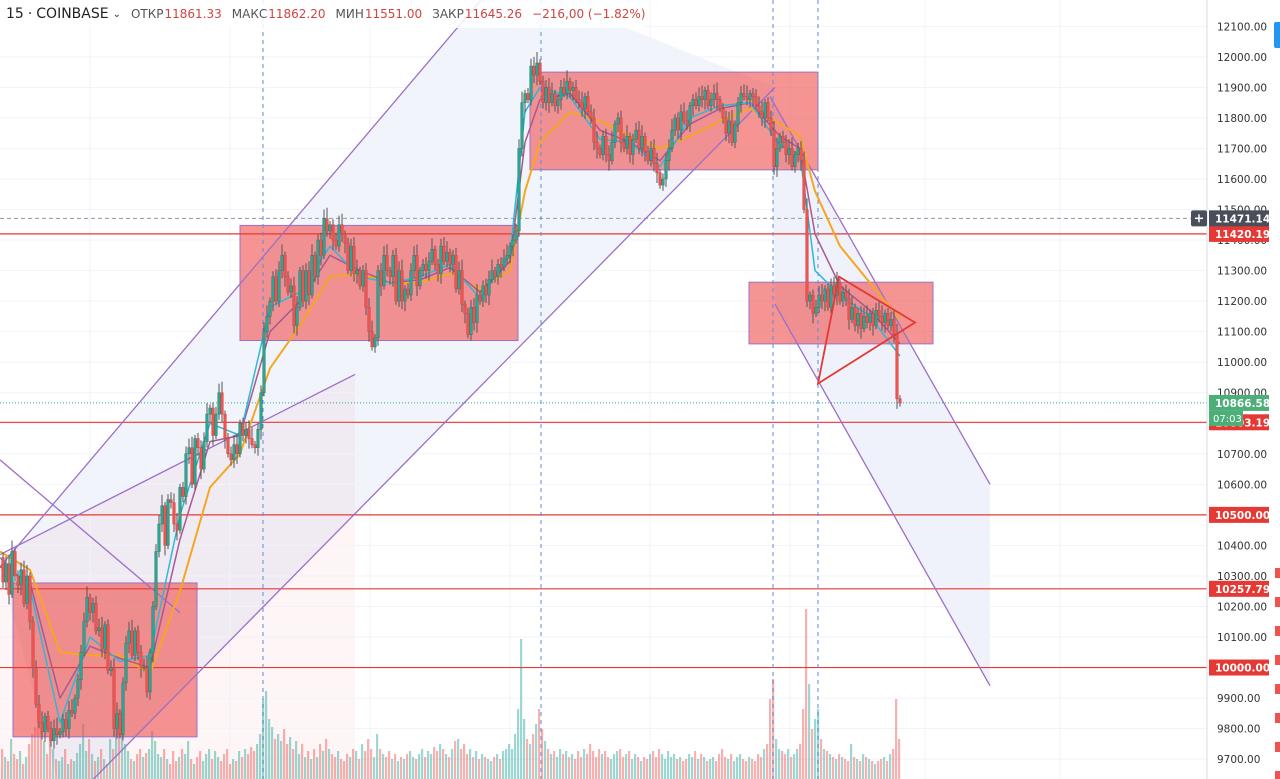  Describe the element at coordinates (1277, 35) in the screenshot. I see `side-panel-toggle` at that location.